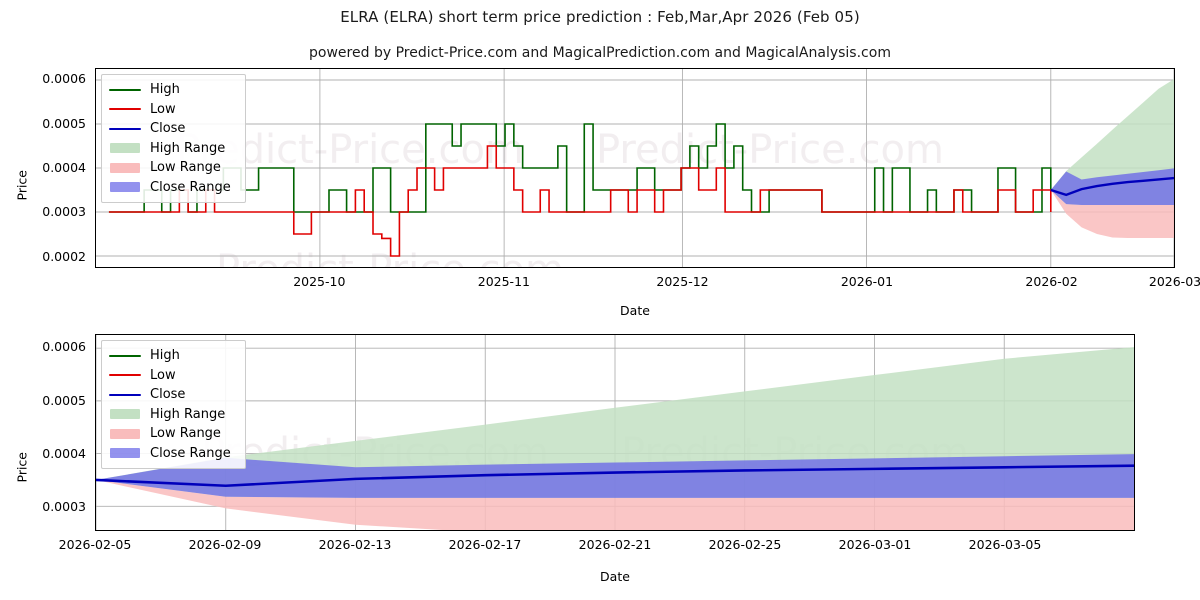 The height and width of the screenshot is (600, 1200). What do you see at coordinates (168, 129) in the screenshot?
I see `top-legend-label: Close` at bounding box center [168, 129].